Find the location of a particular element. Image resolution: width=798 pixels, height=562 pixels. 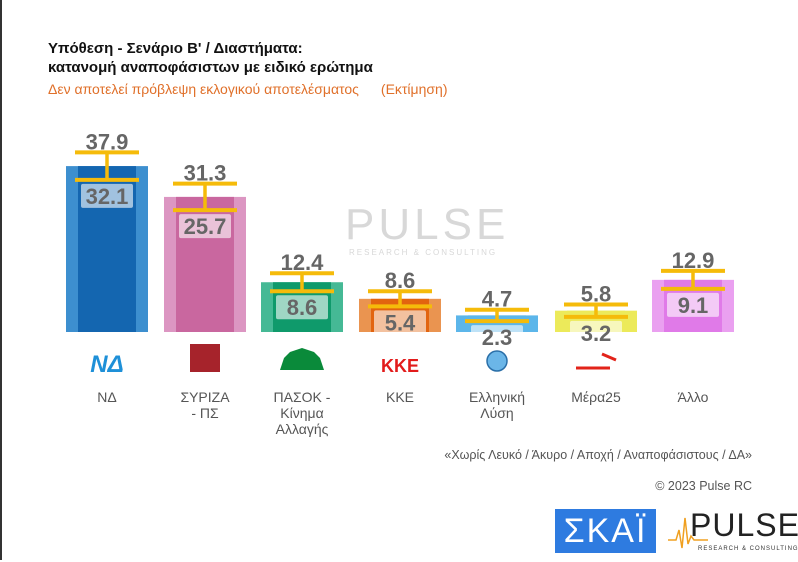

pulse-wave-icon is located at coordinates (688, 533).